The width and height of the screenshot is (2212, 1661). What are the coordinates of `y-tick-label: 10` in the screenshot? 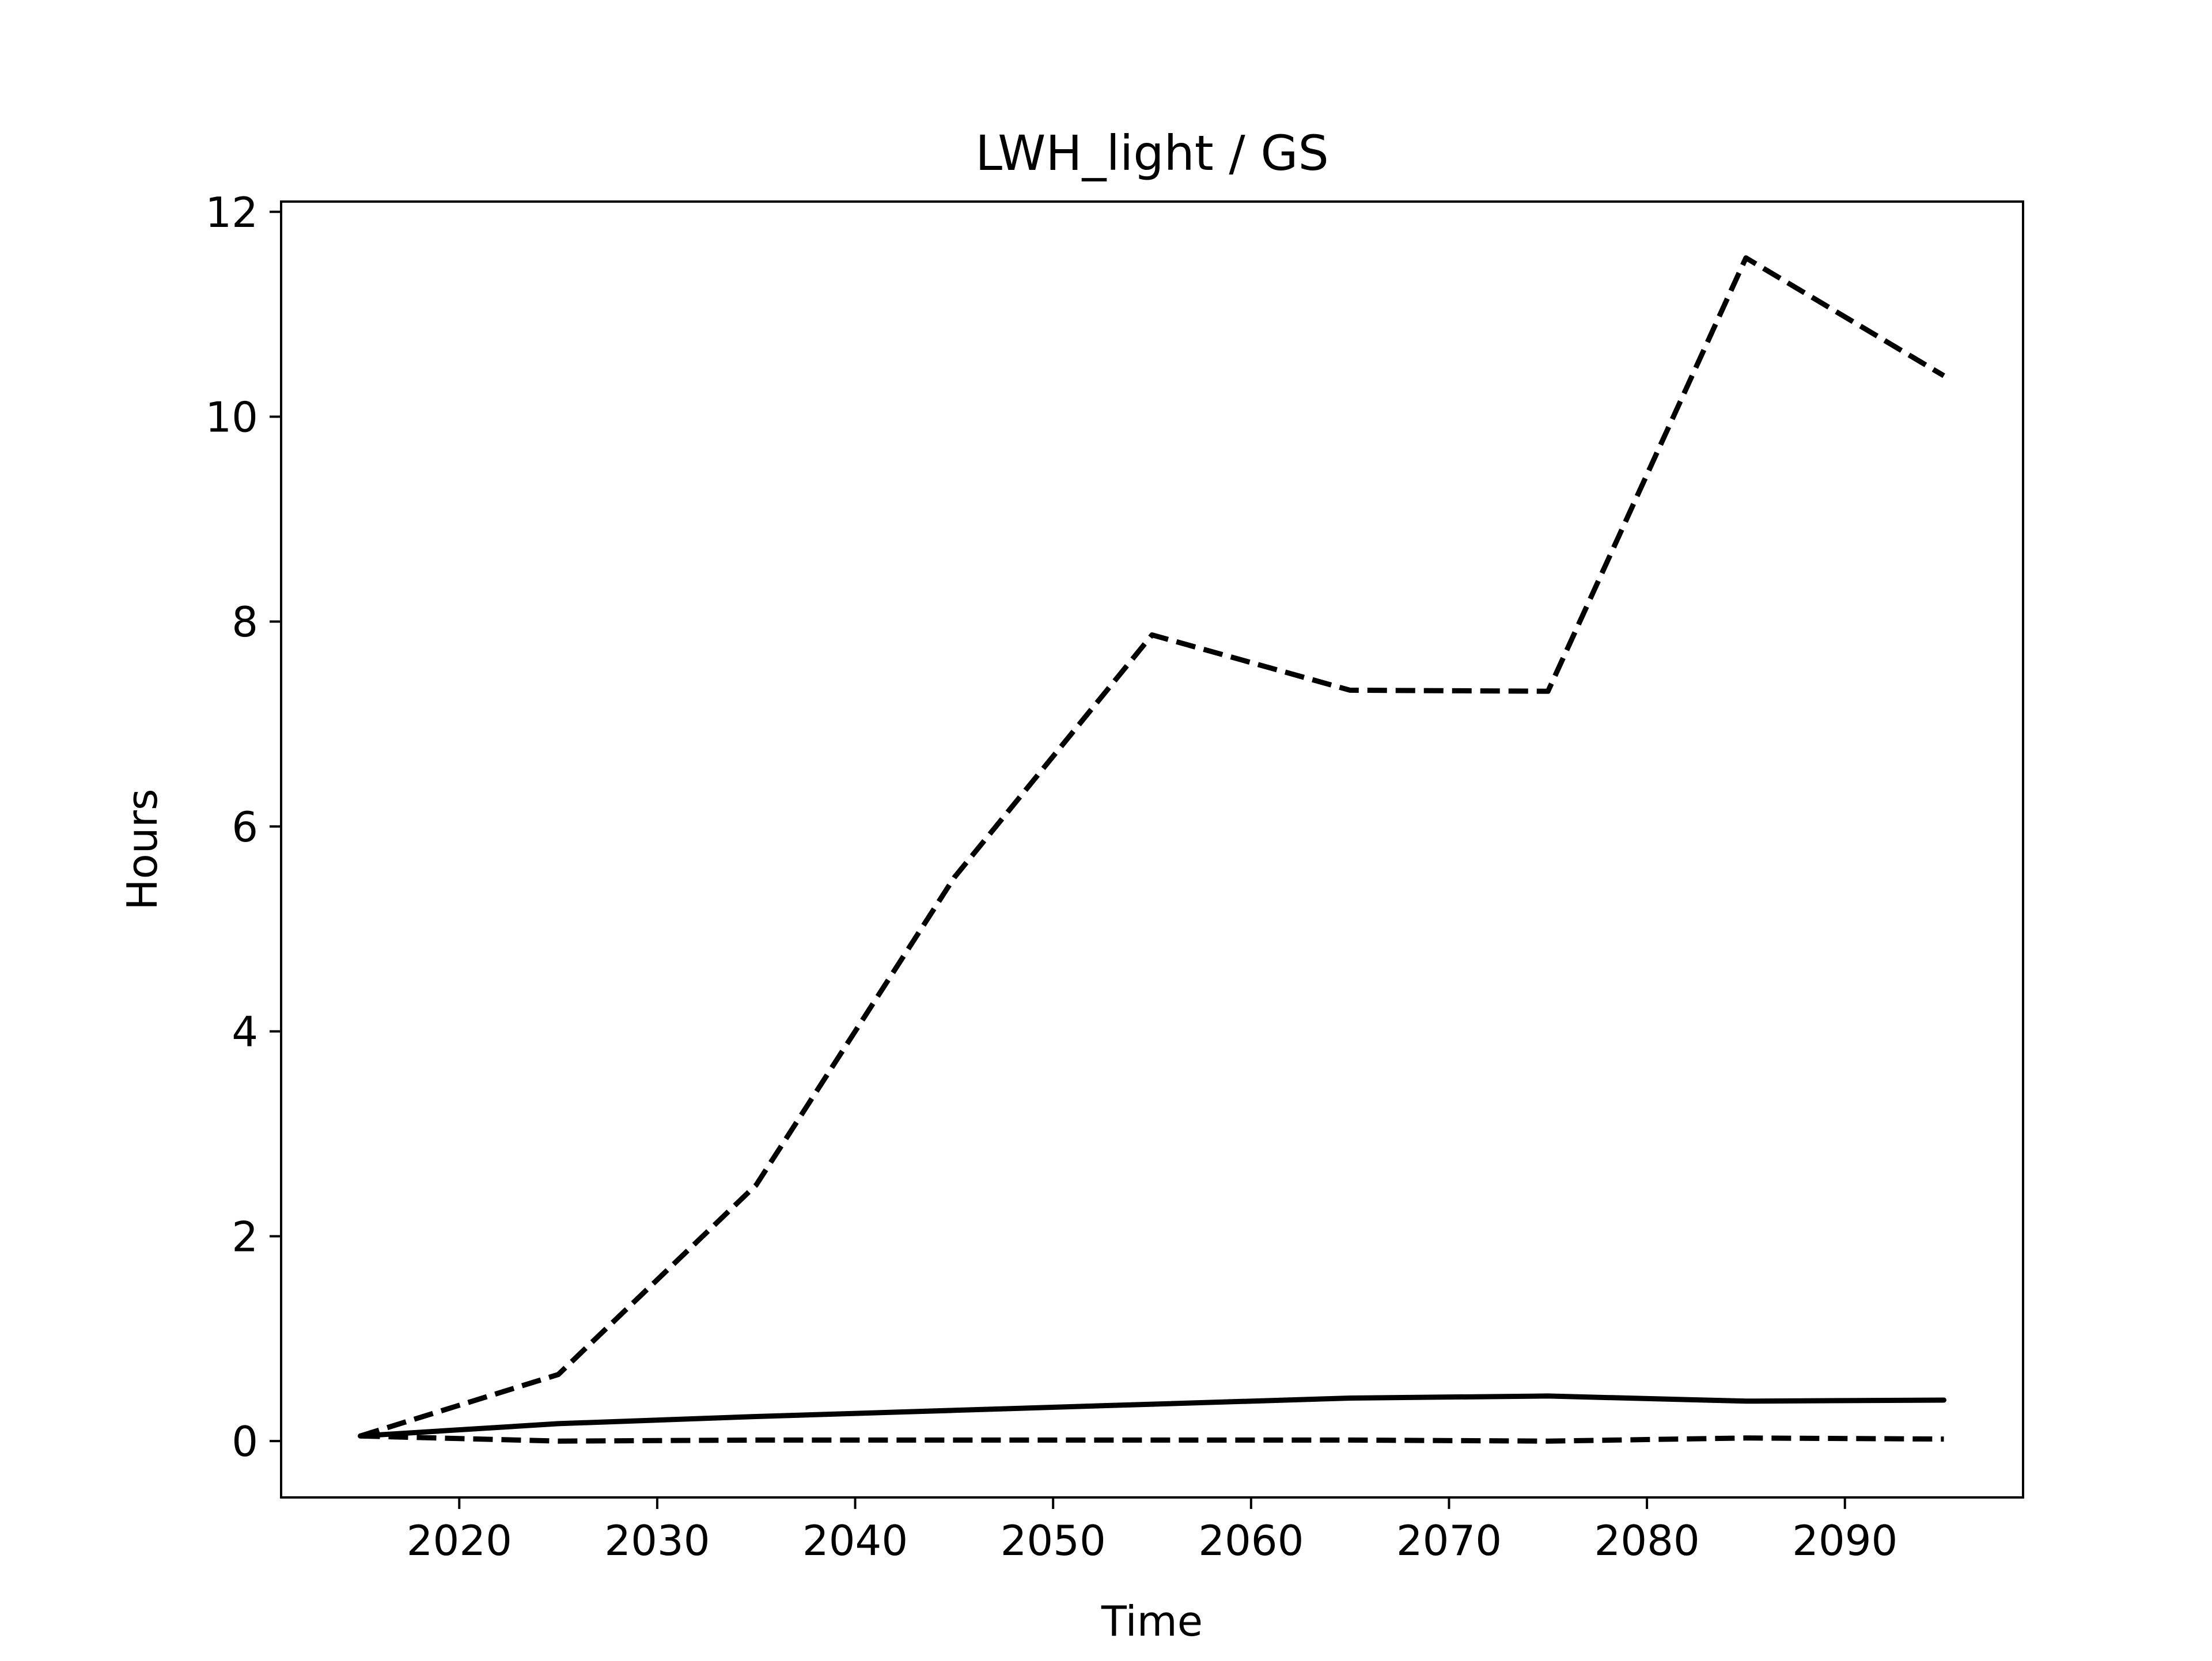 It's located at (231, 417).